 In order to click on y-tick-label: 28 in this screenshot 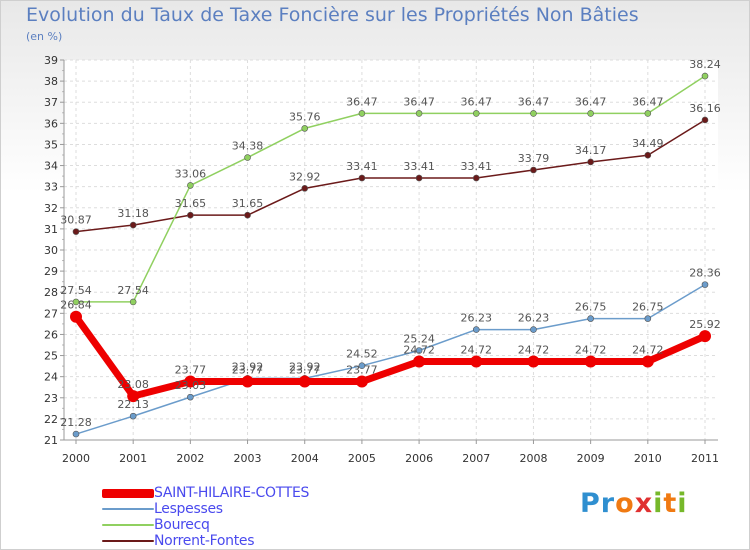, I will do `click(51, 292)`.